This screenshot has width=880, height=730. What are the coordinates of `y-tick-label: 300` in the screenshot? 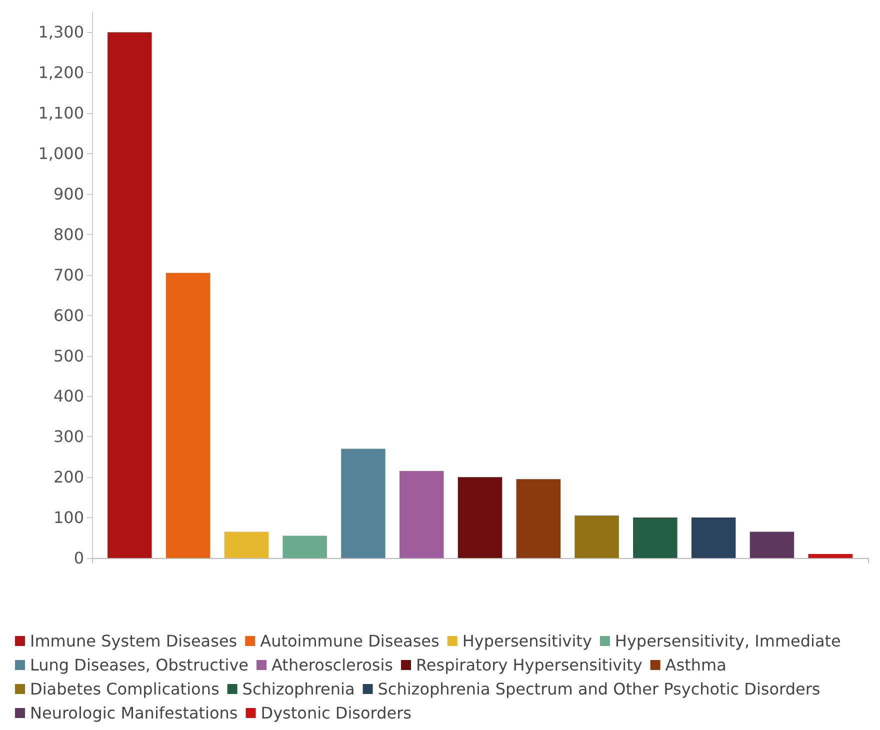 It's located at (68, 436).